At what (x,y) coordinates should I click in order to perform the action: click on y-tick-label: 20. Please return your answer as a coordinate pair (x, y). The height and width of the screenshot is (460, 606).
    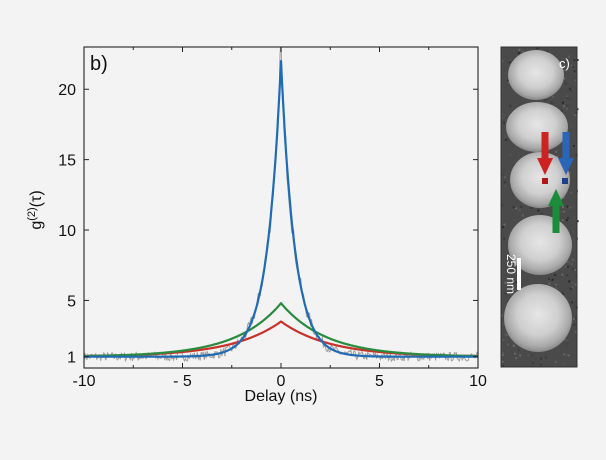
    Looking at the image, I should click on (67, 90).